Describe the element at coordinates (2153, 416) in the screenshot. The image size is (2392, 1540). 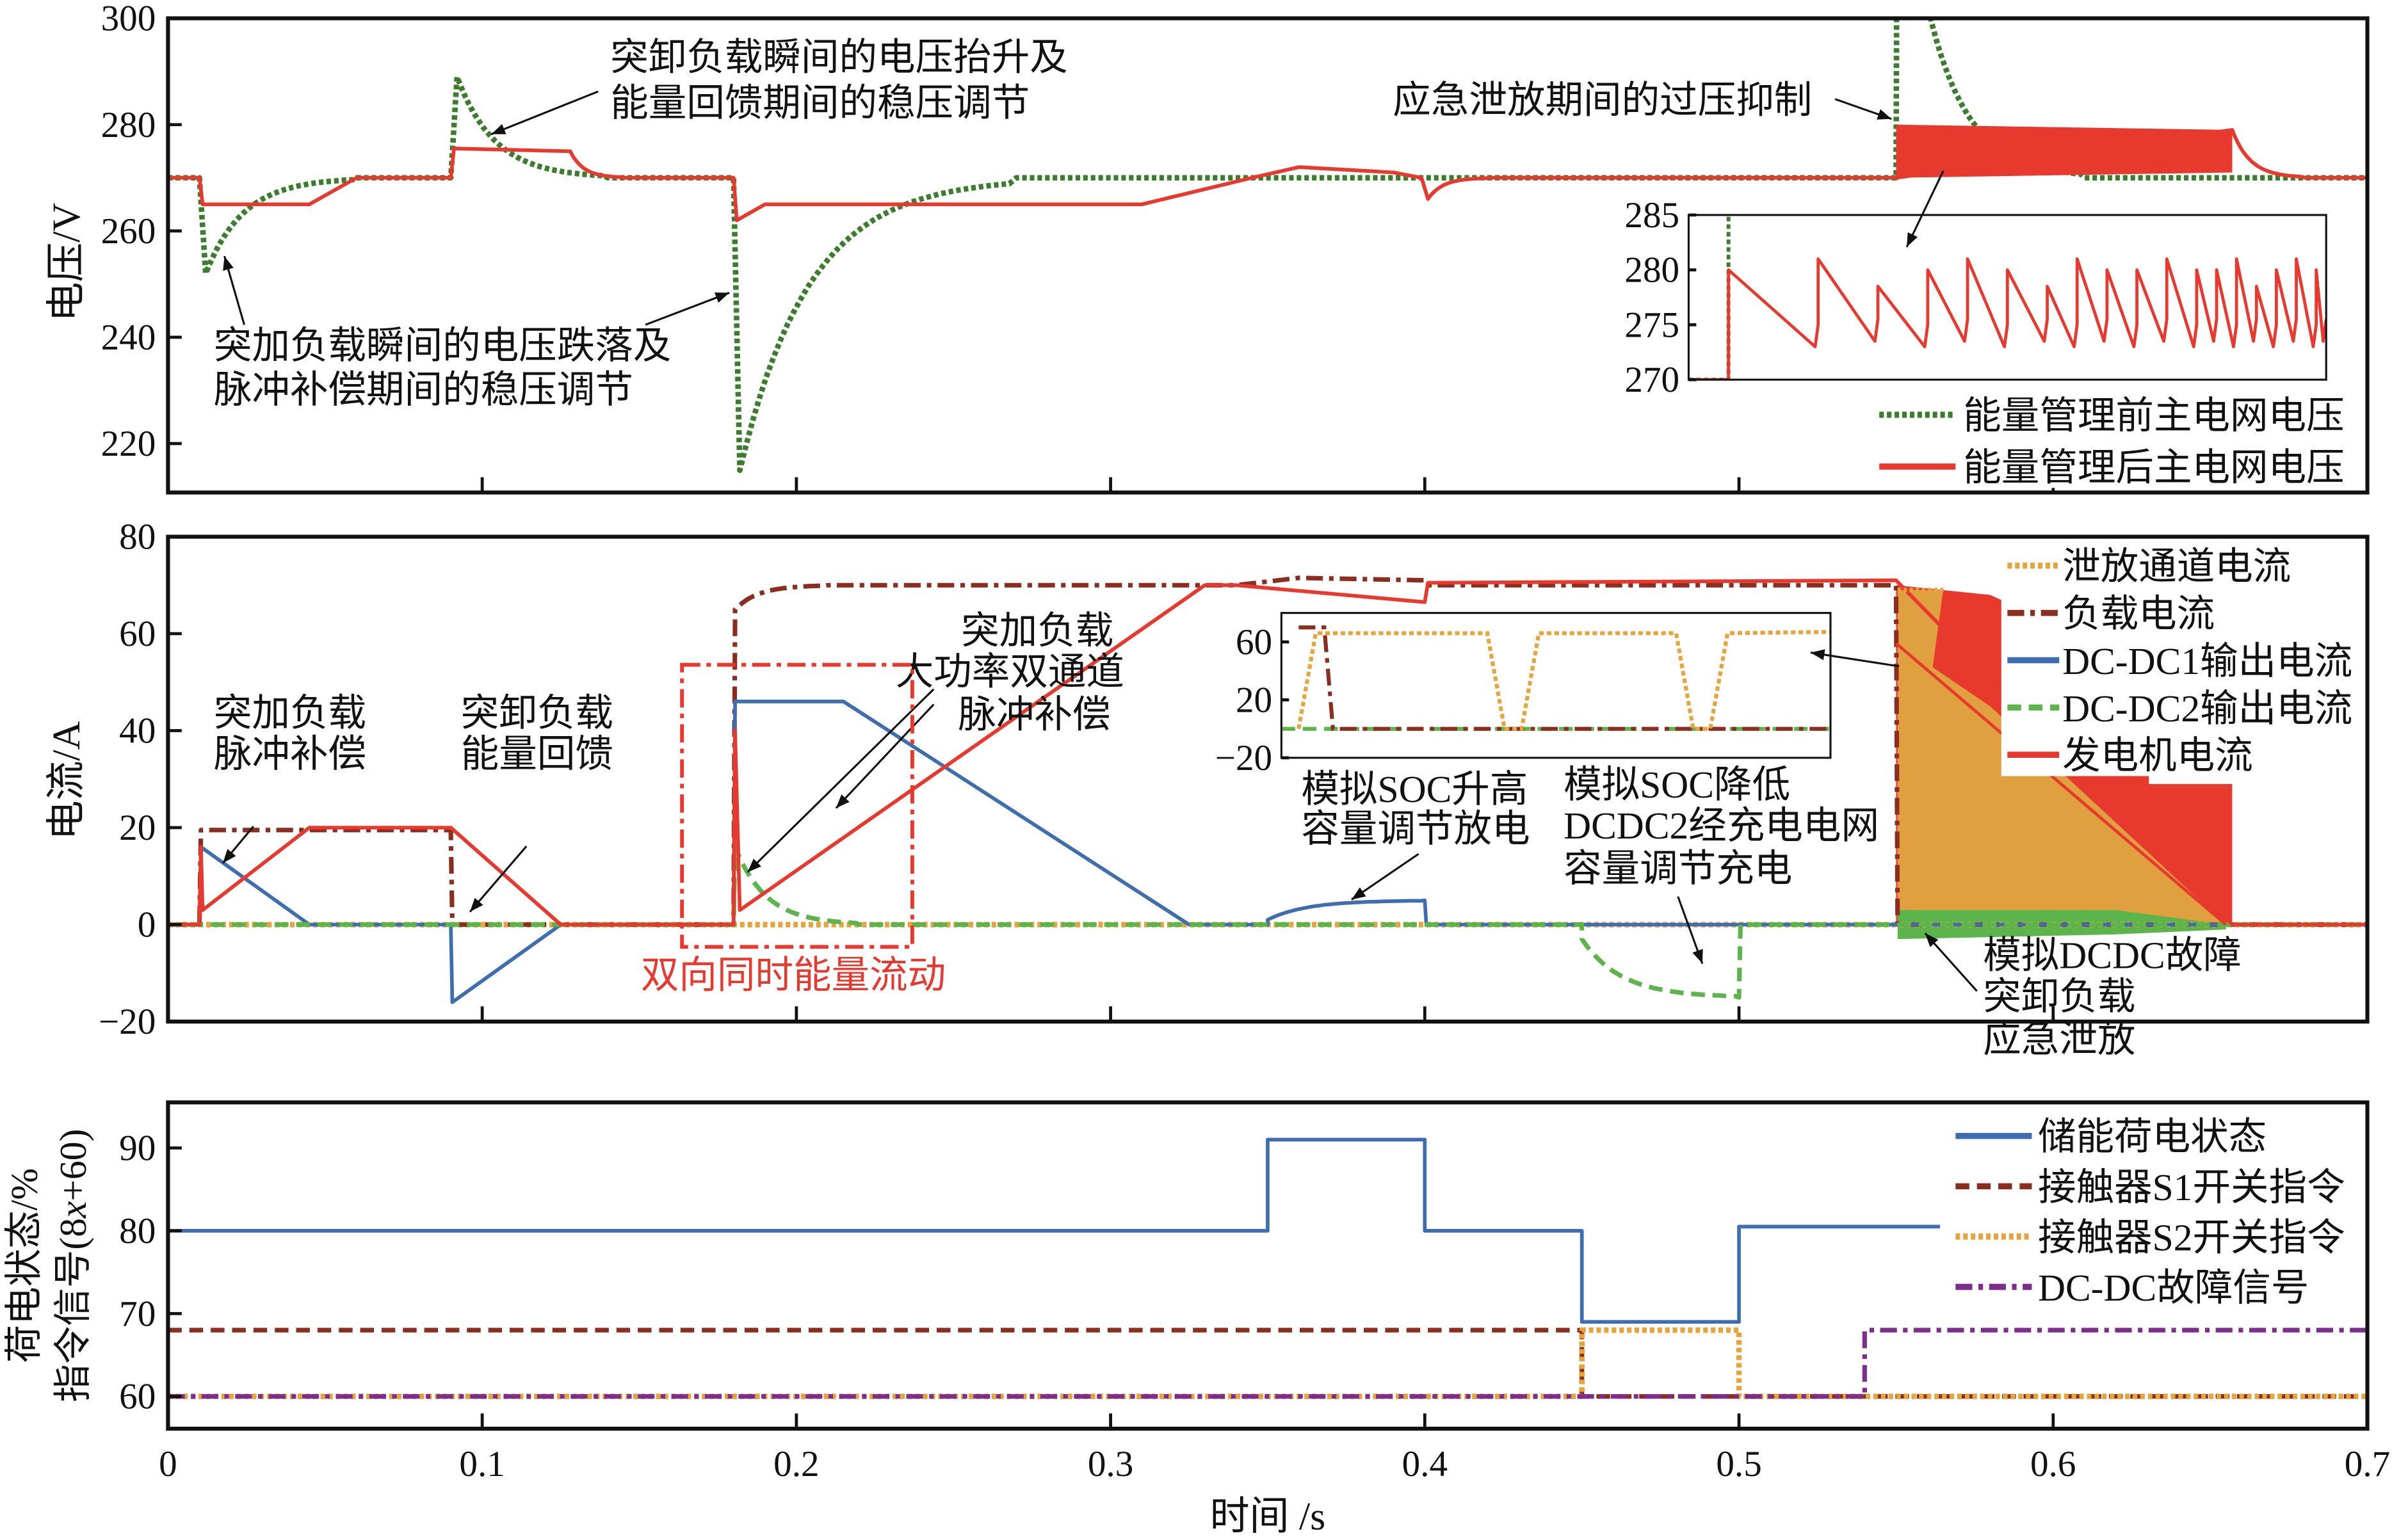
I see `legend-label: 能量管理前主电网电压` at that location.